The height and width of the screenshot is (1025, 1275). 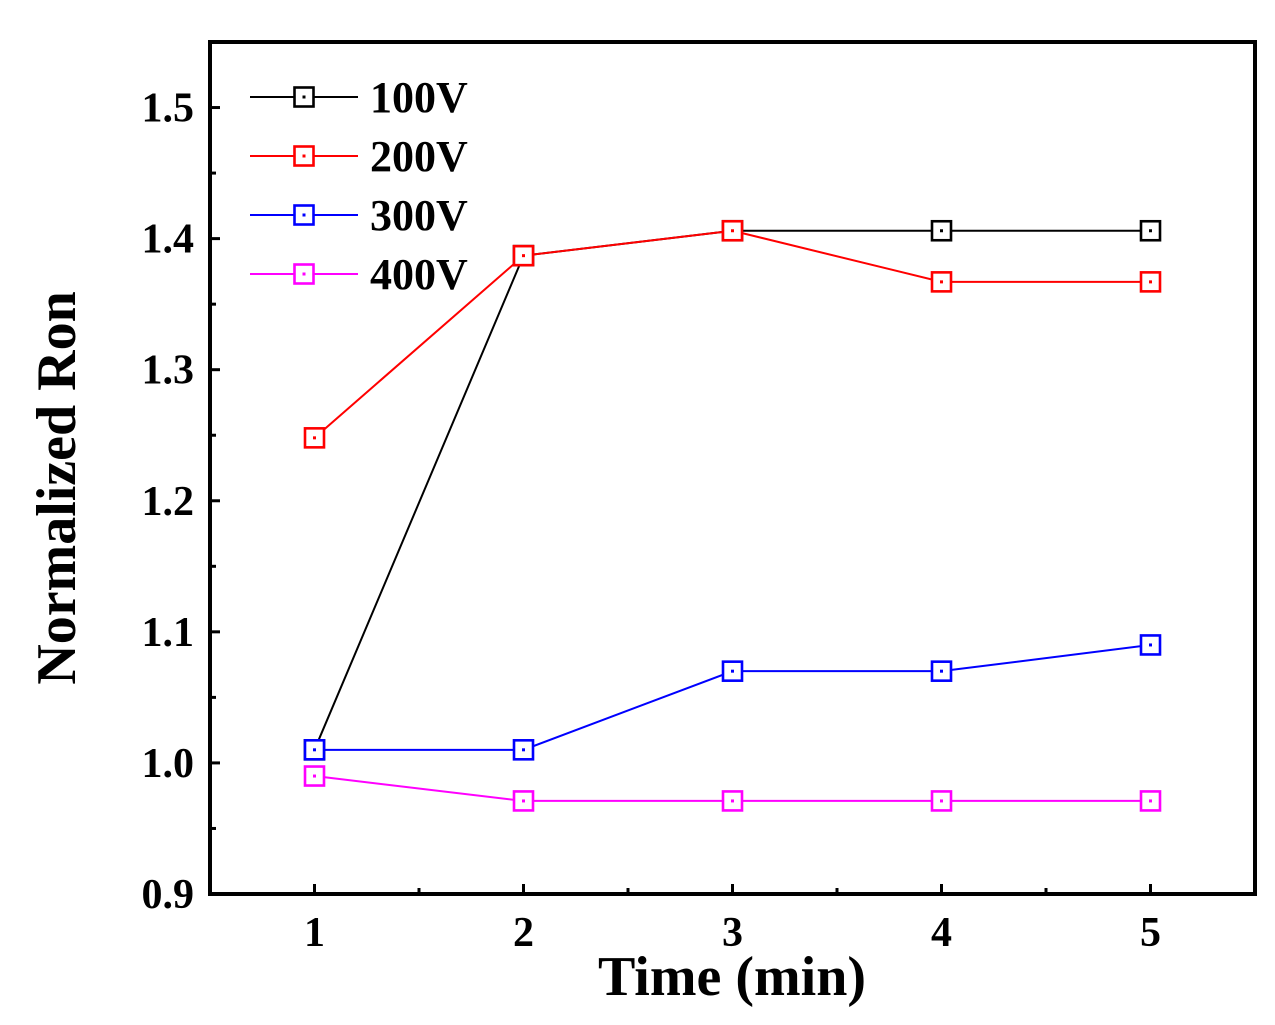 I want to click on y-tick-label: 1.1, so click(x=168, y=633).